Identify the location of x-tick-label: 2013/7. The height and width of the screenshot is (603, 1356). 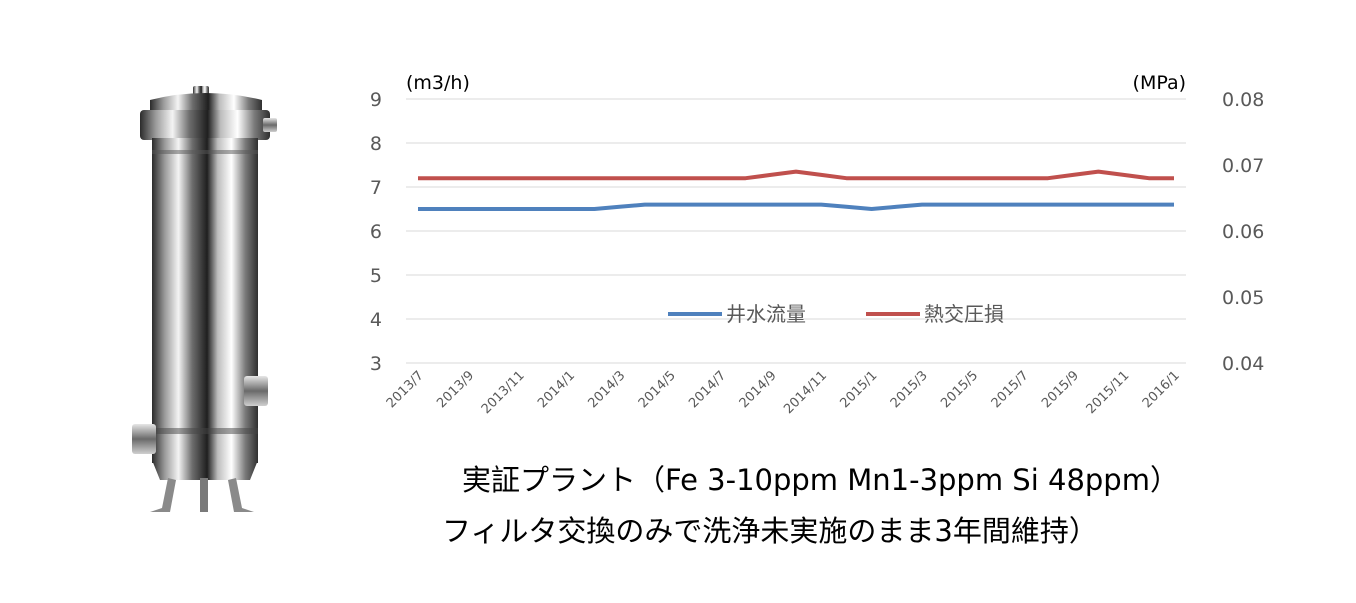
(405, 389).